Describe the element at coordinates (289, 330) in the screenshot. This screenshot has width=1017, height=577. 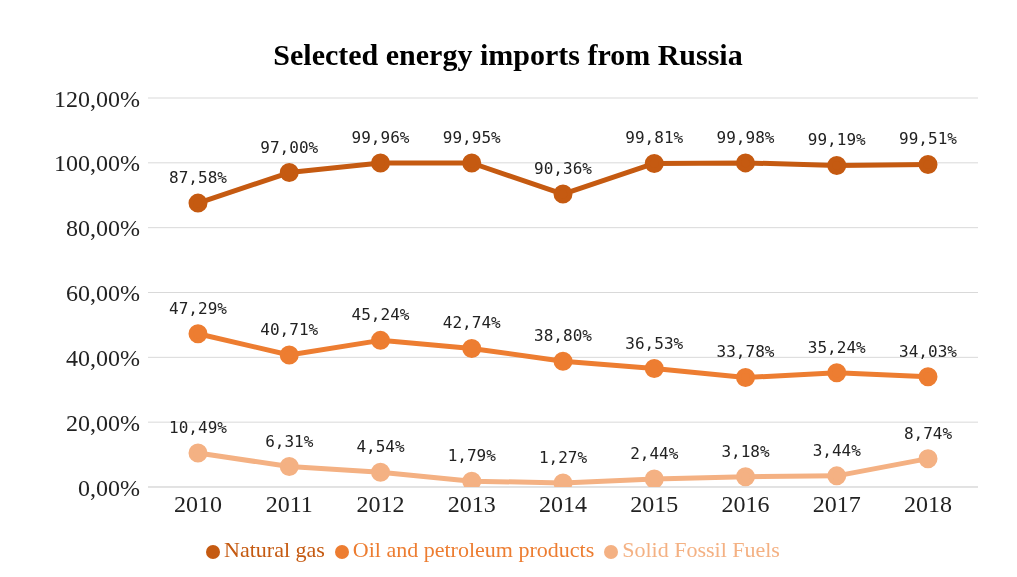
I see `data-label: 40,71%` at that location.